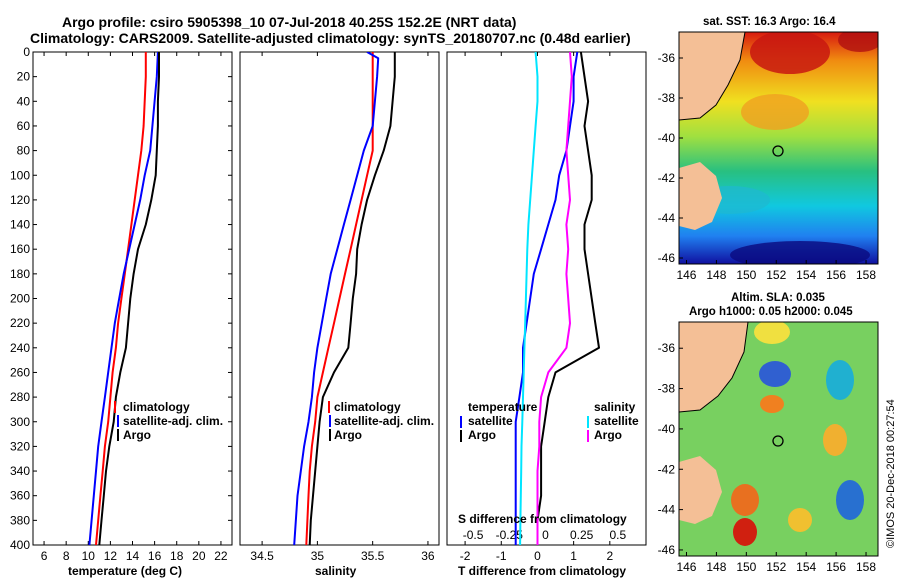 This screenshot has height=580, width=900. I want to click on lat-tick-label: -36, so click(667, 348).